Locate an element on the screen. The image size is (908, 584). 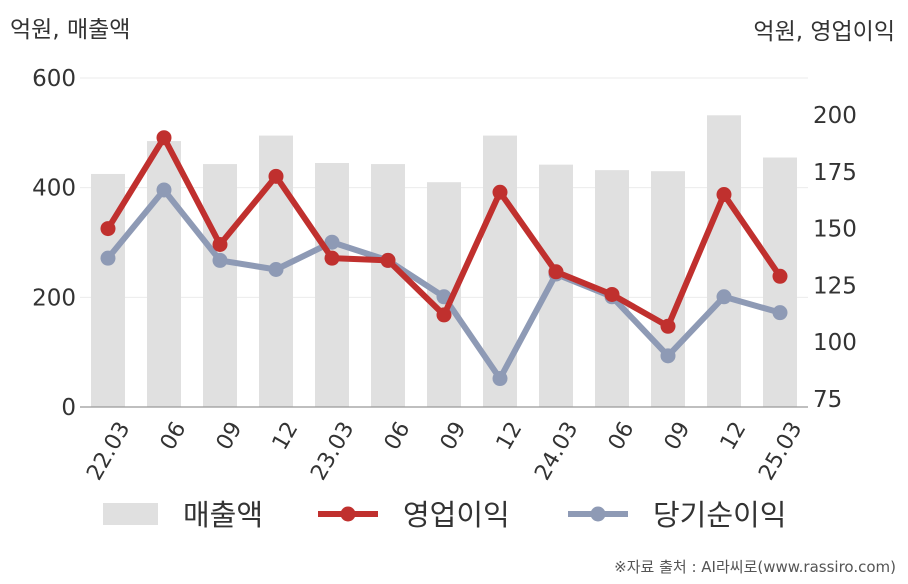
right-axis-label: 억원, 영업이익 is located at coordinates (824, 32).